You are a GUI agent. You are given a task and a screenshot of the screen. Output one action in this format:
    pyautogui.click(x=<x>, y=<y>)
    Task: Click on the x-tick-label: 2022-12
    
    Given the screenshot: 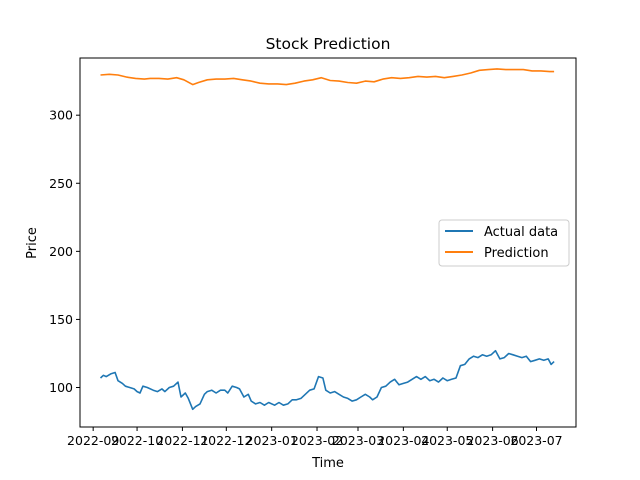 What is the action you would take?
    pyautogui.click(x=226, y=440)
    